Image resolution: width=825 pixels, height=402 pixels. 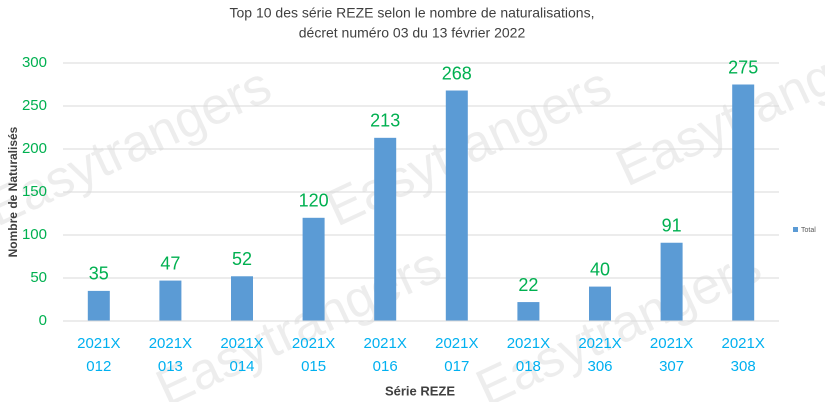 I want to click on value-label: 213, so click(x=385, y=121).